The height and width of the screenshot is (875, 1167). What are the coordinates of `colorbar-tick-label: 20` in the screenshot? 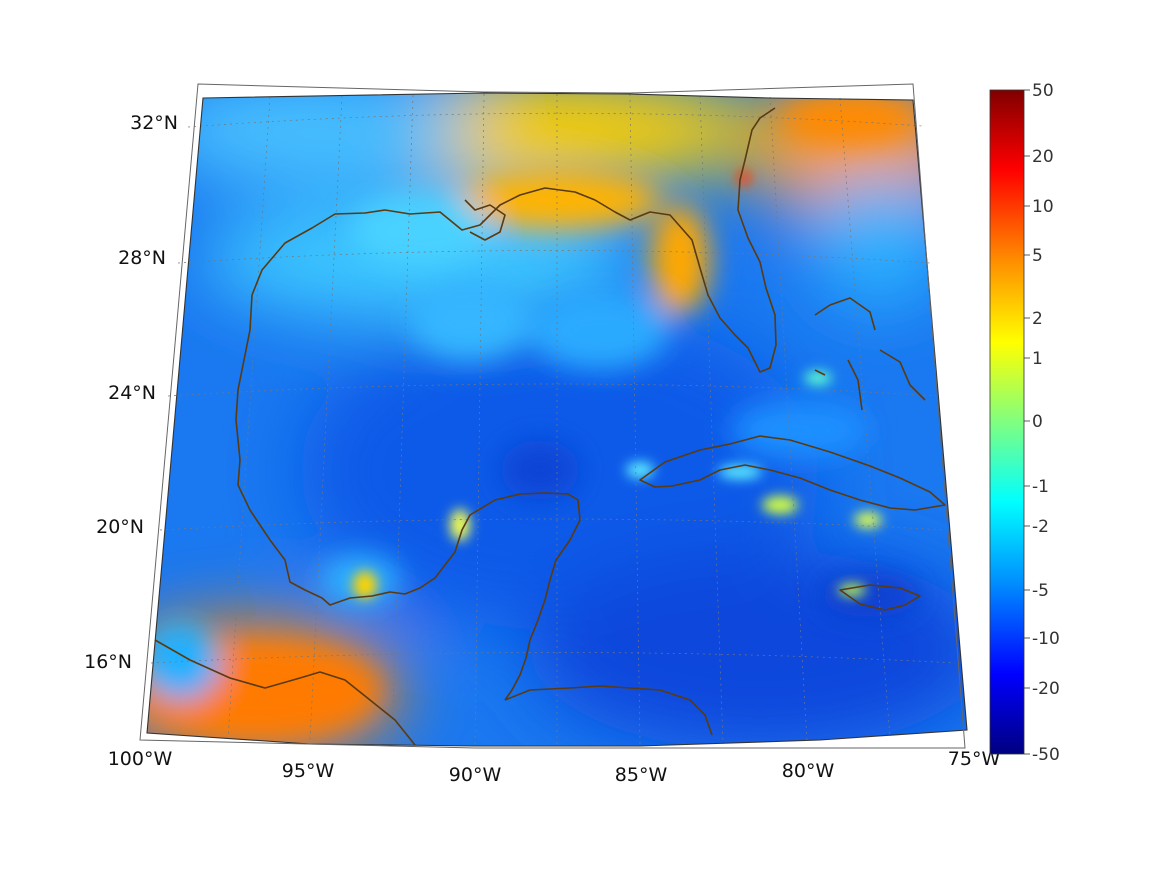 It's located at (1043, 157).